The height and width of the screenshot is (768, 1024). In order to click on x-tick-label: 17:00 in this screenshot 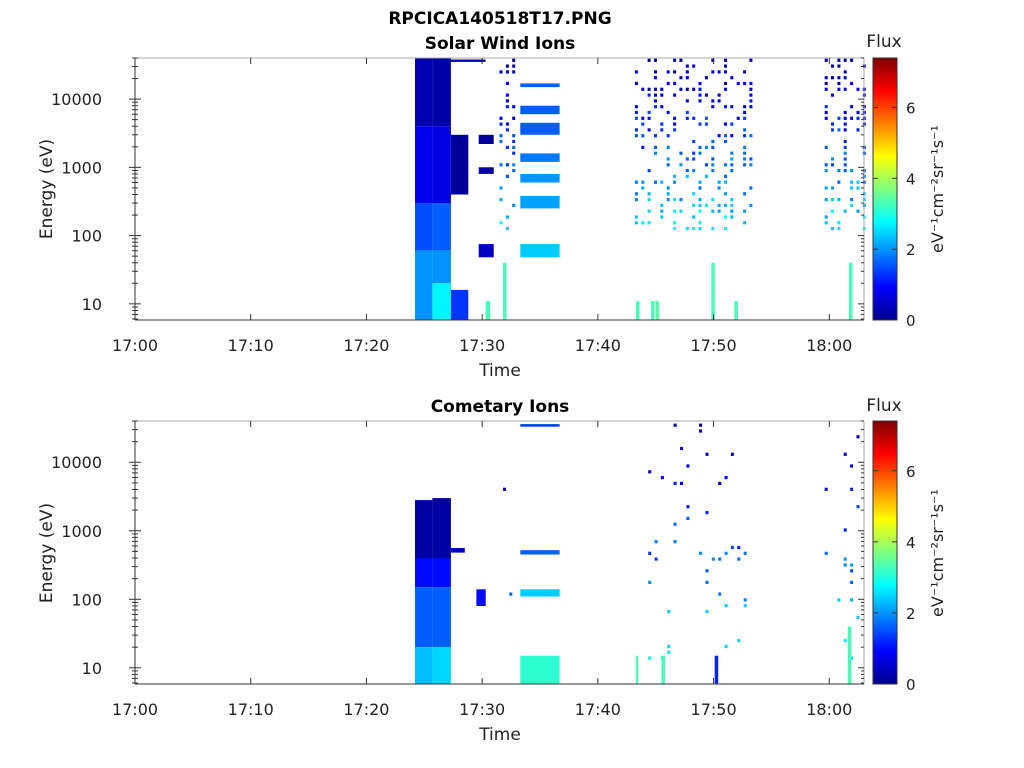, I will do `click(135, 709)`.